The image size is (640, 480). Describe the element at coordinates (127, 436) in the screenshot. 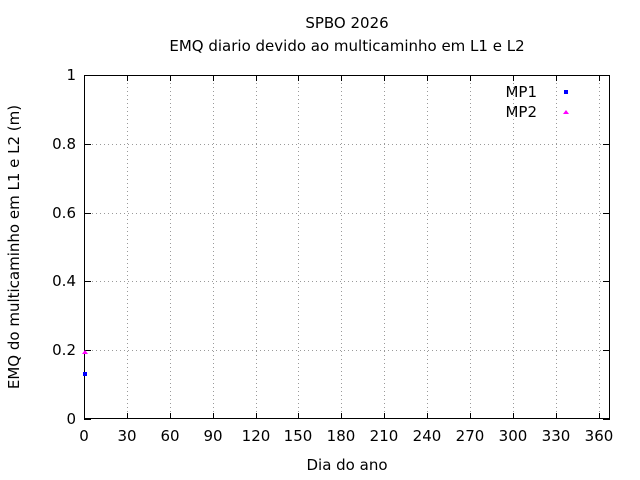

I see `x-tick-label-30: 30` at that location.